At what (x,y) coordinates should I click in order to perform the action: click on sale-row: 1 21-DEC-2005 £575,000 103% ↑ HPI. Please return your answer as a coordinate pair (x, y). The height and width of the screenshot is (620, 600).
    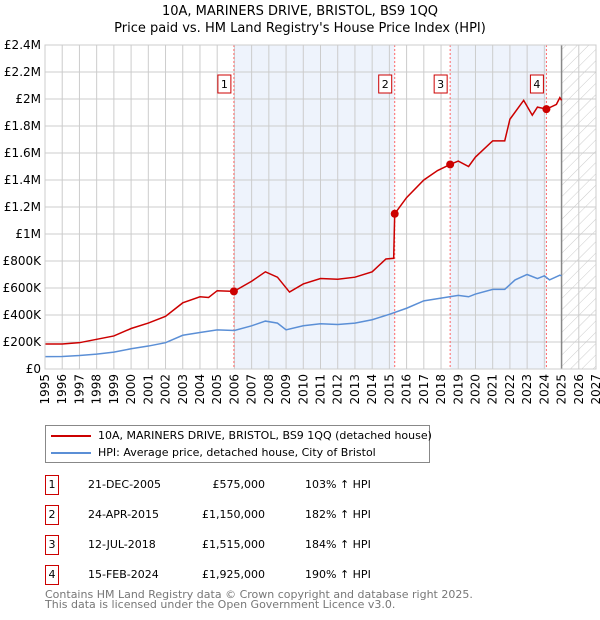
    Looking at the image, I should click on (245, 485).